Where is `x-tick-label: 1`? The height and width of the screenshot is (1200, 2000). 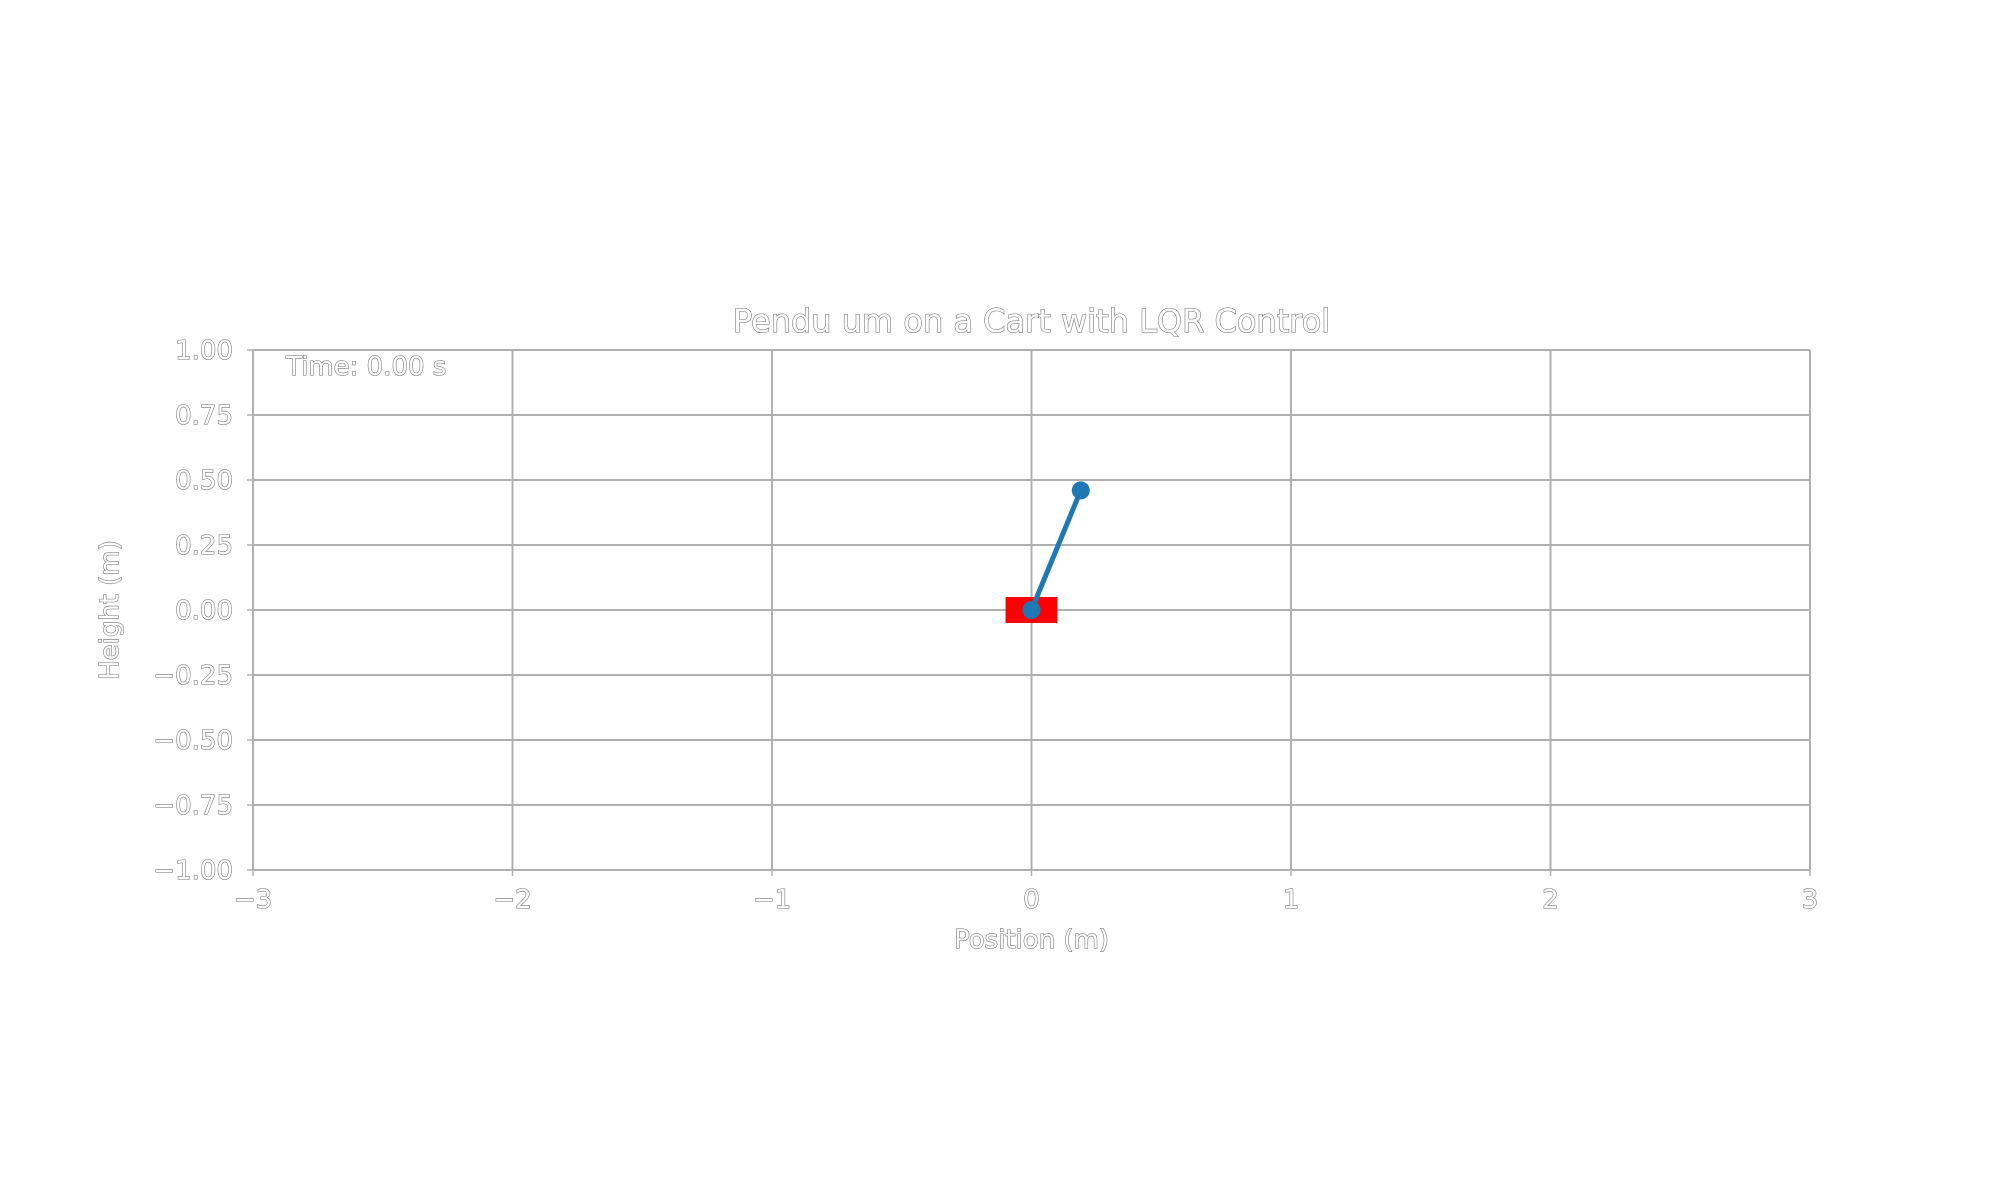
x-tick-label: 1 is located at coordinates (1291, 900).